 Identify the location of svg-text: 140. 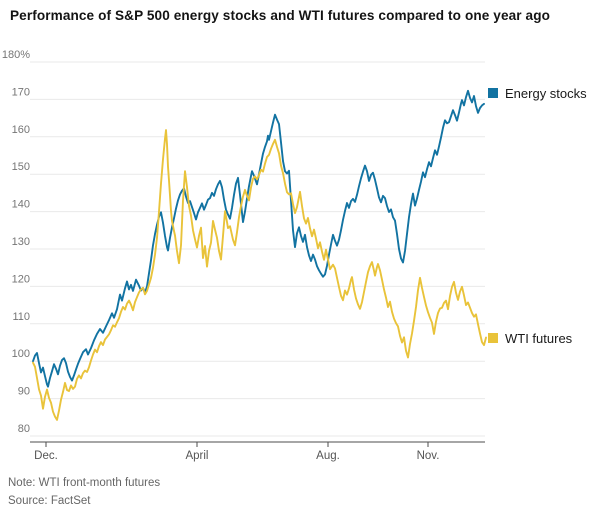
(21, 205).